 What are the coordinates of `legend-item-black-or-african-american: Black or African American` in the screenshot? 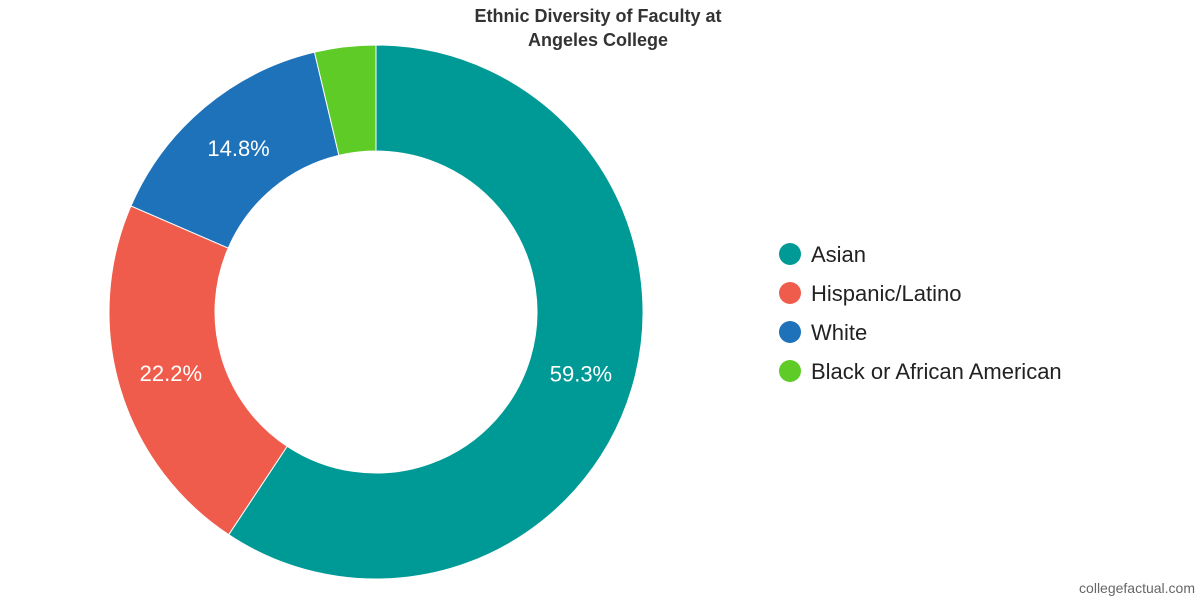 It's located at (920, 371).